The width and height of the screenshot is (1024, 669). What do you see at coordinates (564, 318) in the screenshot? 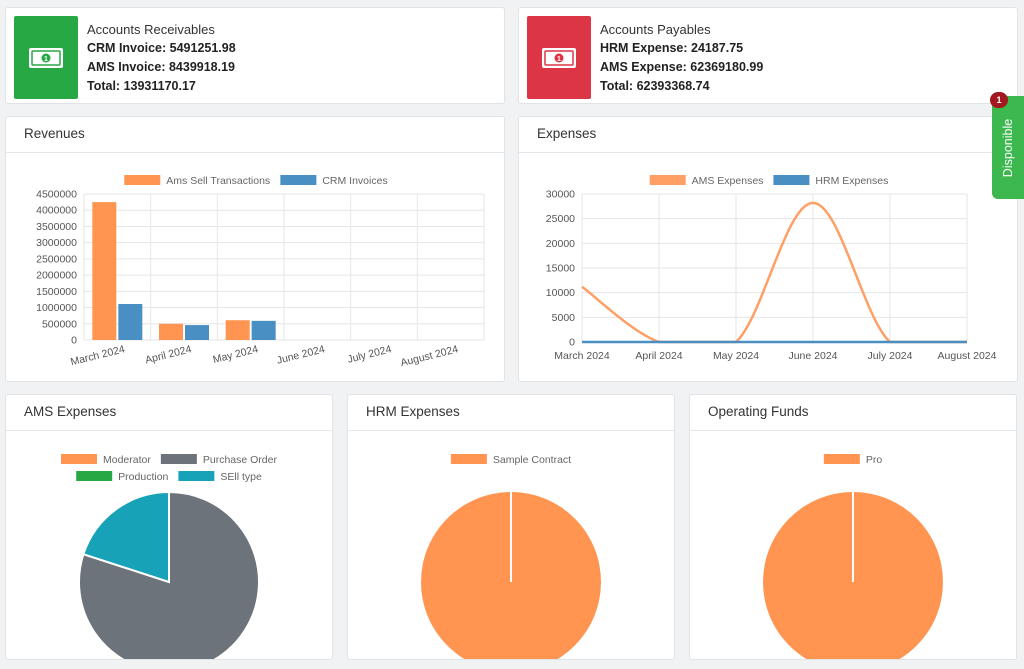
I see `y-tick-label: 5000` at bounding box center [564, 318].